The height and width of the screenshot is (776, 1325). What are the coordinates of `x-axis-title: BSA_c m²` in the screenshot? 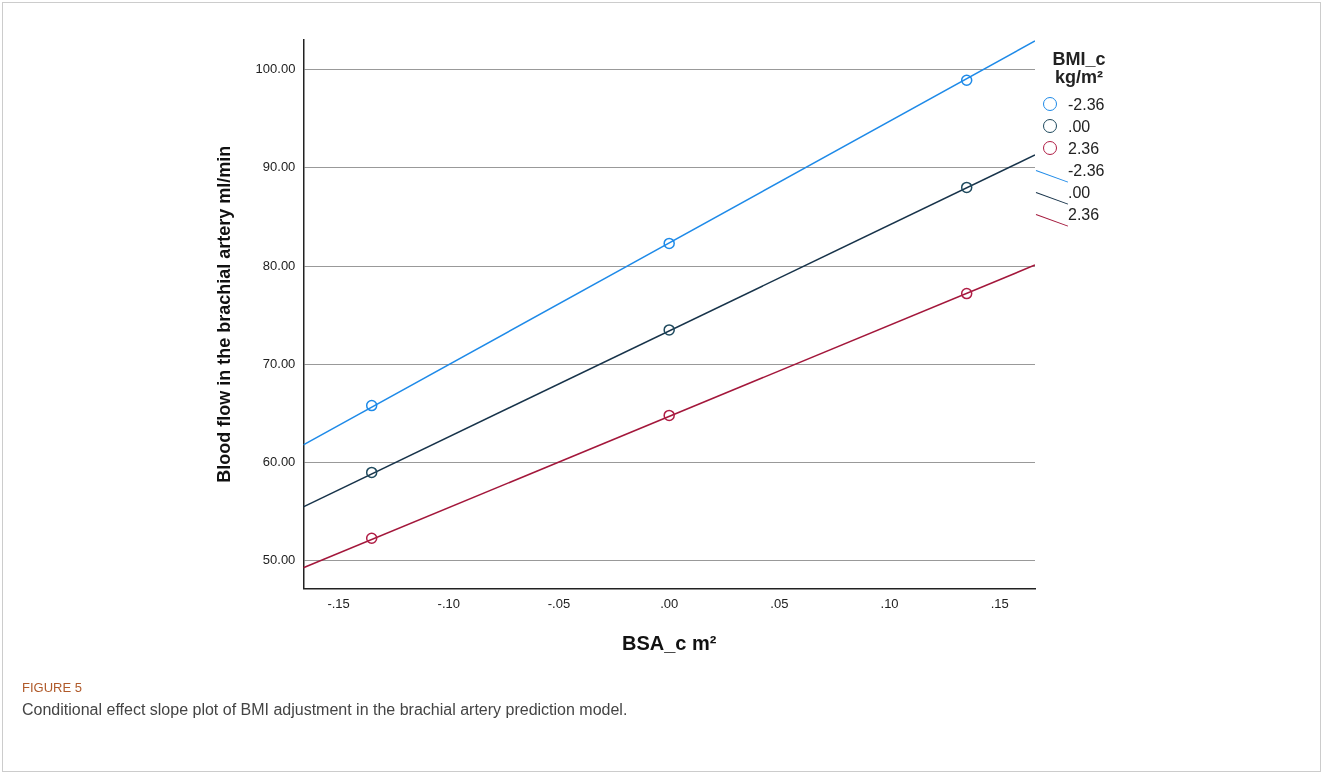 It's located at (669, 642).